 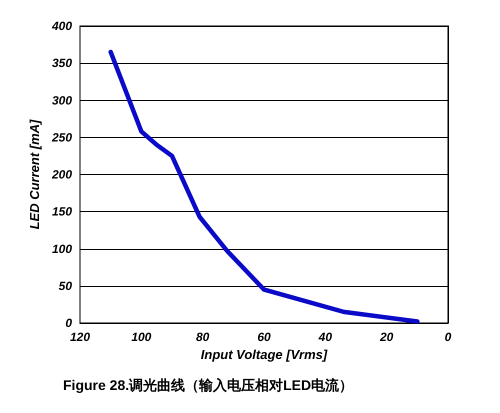 I want to click on x-tick-label: 80, so click(x=203, y=337).